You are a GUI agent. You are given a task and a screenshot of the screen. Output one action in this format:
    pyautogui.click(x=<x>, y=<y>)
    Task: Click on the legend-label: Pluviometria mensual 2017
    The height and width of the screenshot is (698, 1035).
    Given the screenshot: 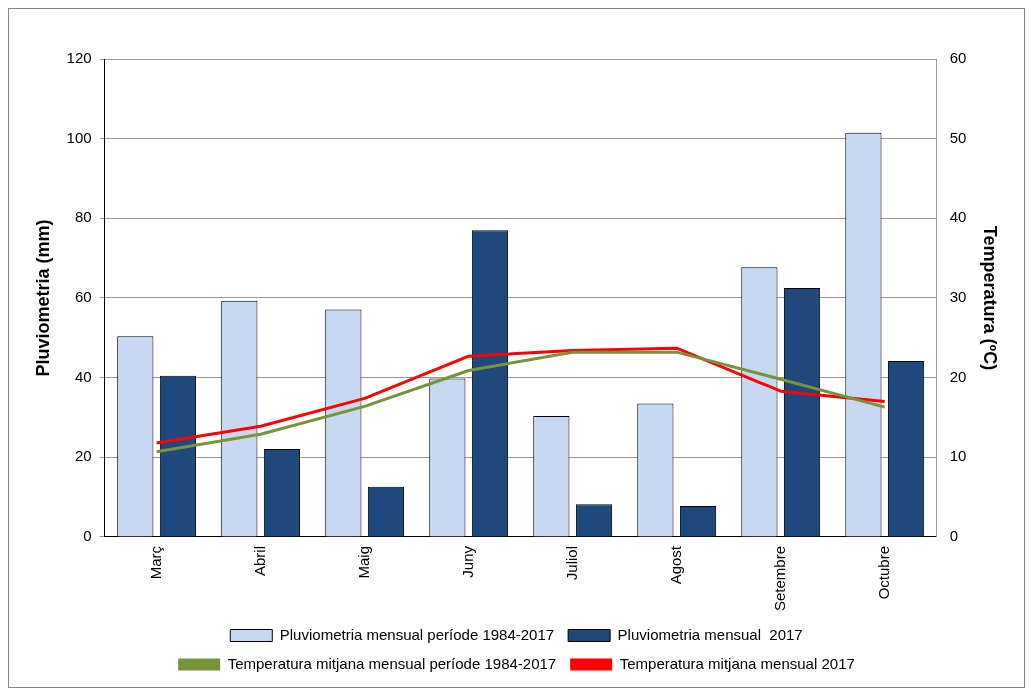 What is the action you would take?
    pyautogui.click(x=710, y=634)
    